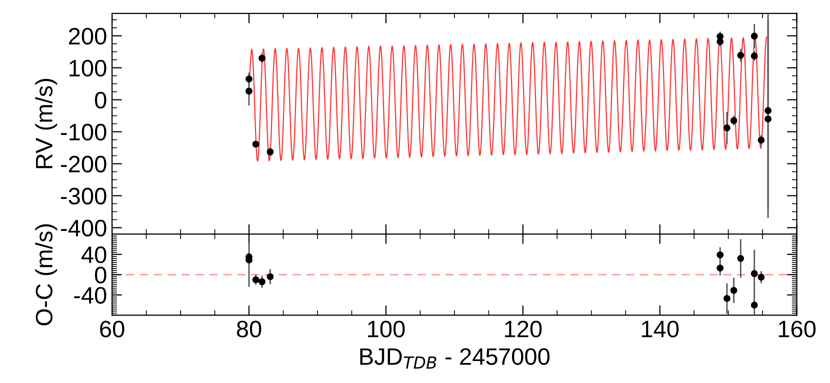 The width and height of the screenshot is (830, 383). I want to click on y-tick-label: -400, so click(83, 228).